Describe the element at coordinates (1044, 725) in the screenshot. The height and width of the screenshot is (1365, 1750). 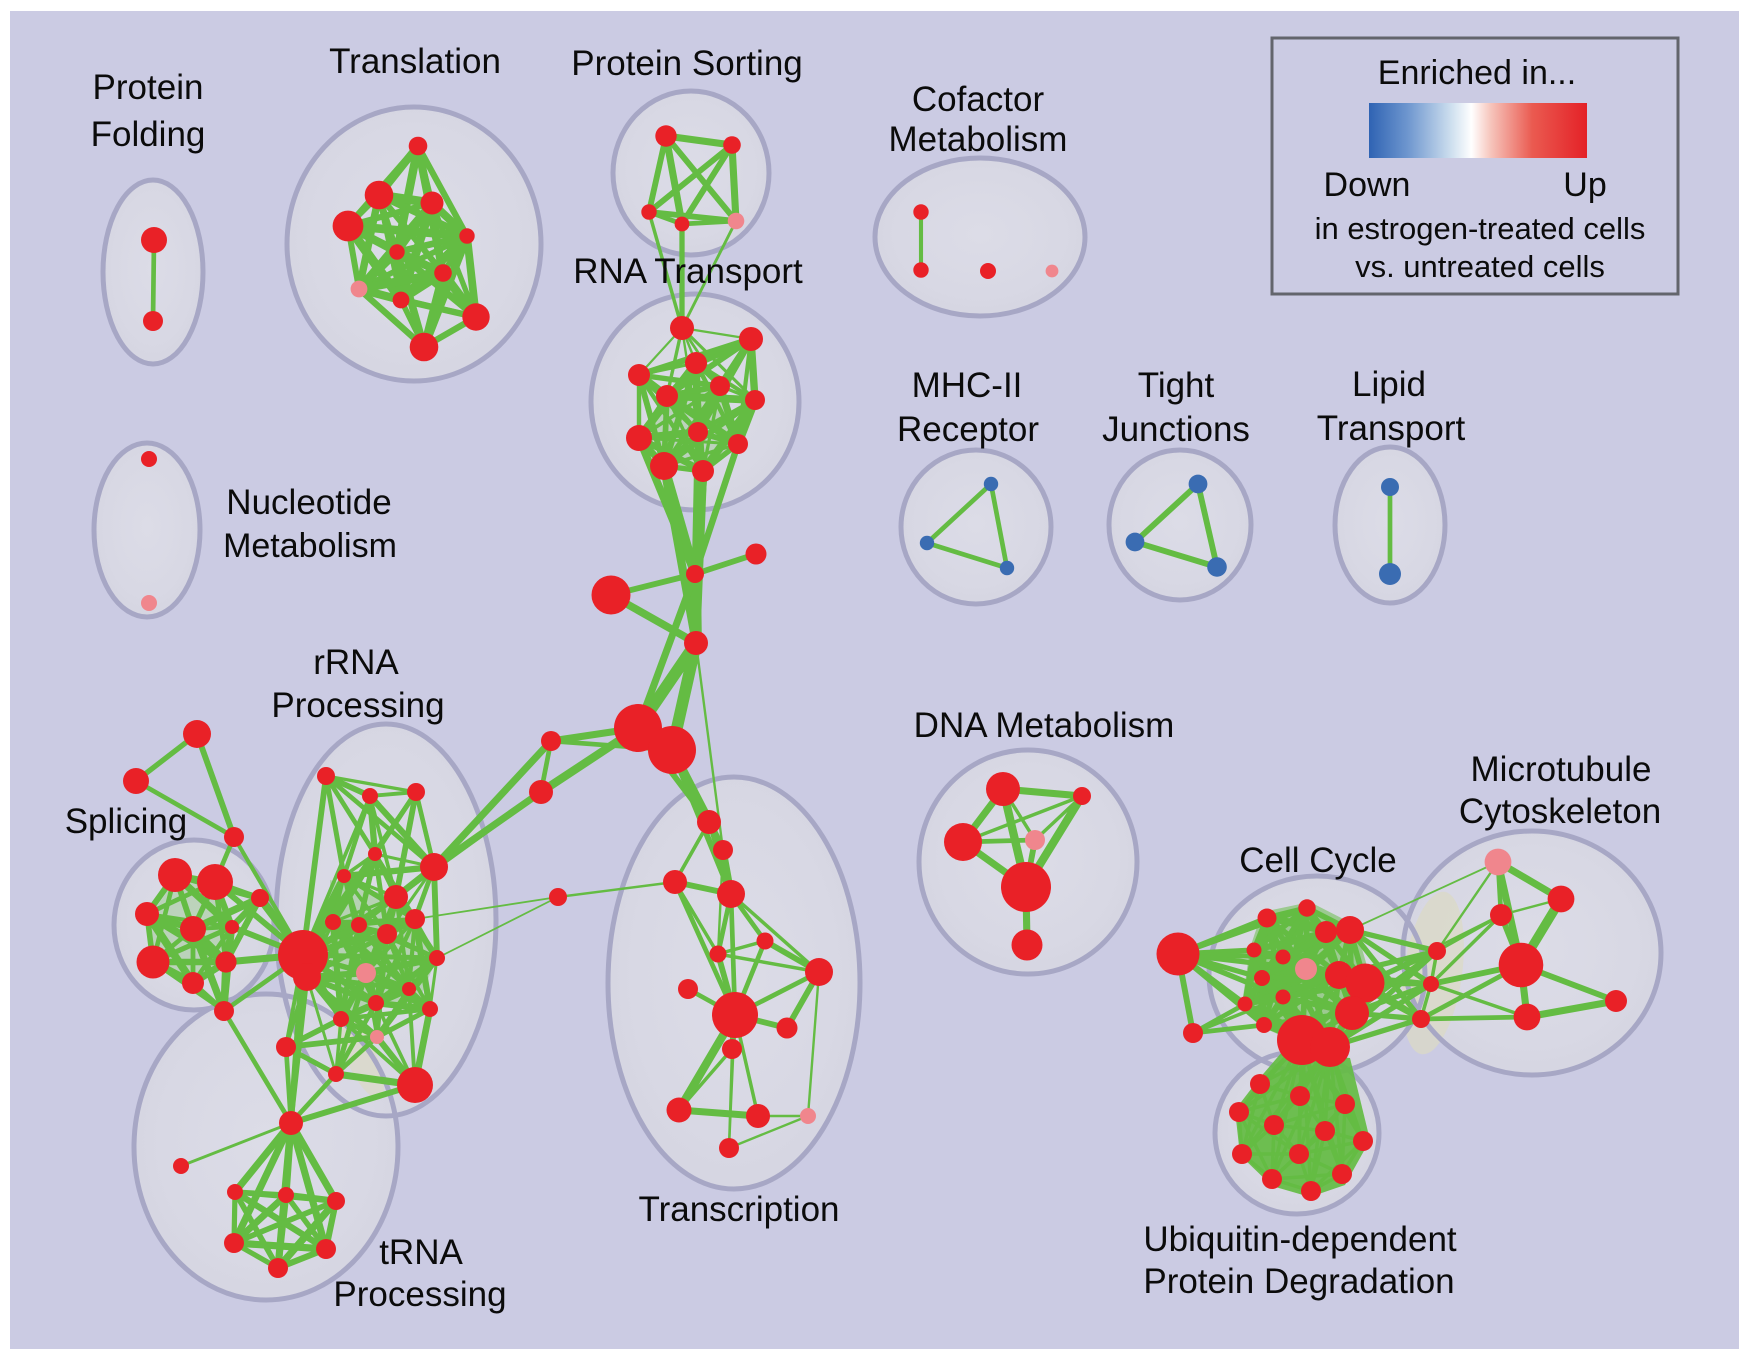
I see `svg-text: DNA Metabolism` at that location.